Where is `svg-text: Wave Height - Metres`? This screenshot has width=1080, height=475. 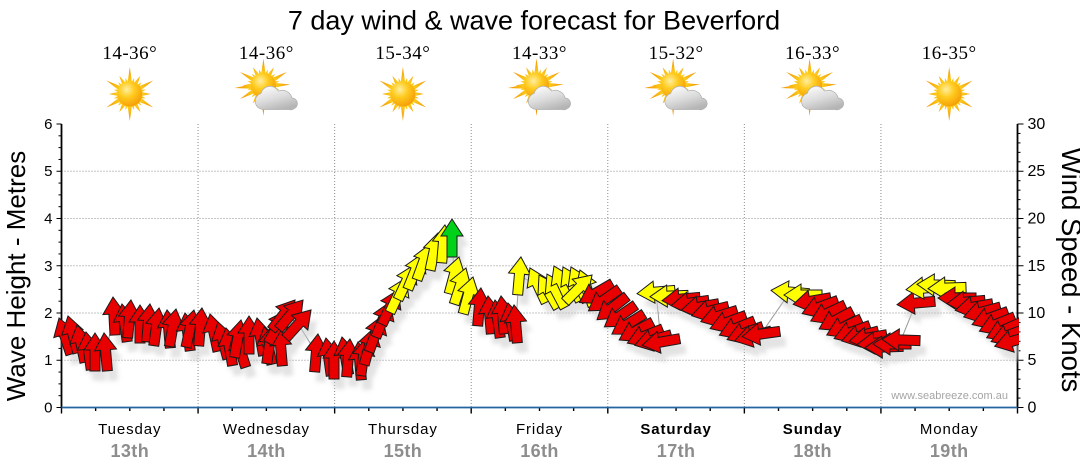 svg-text: Wave Height - Metres is located at coordinates (16, 276).